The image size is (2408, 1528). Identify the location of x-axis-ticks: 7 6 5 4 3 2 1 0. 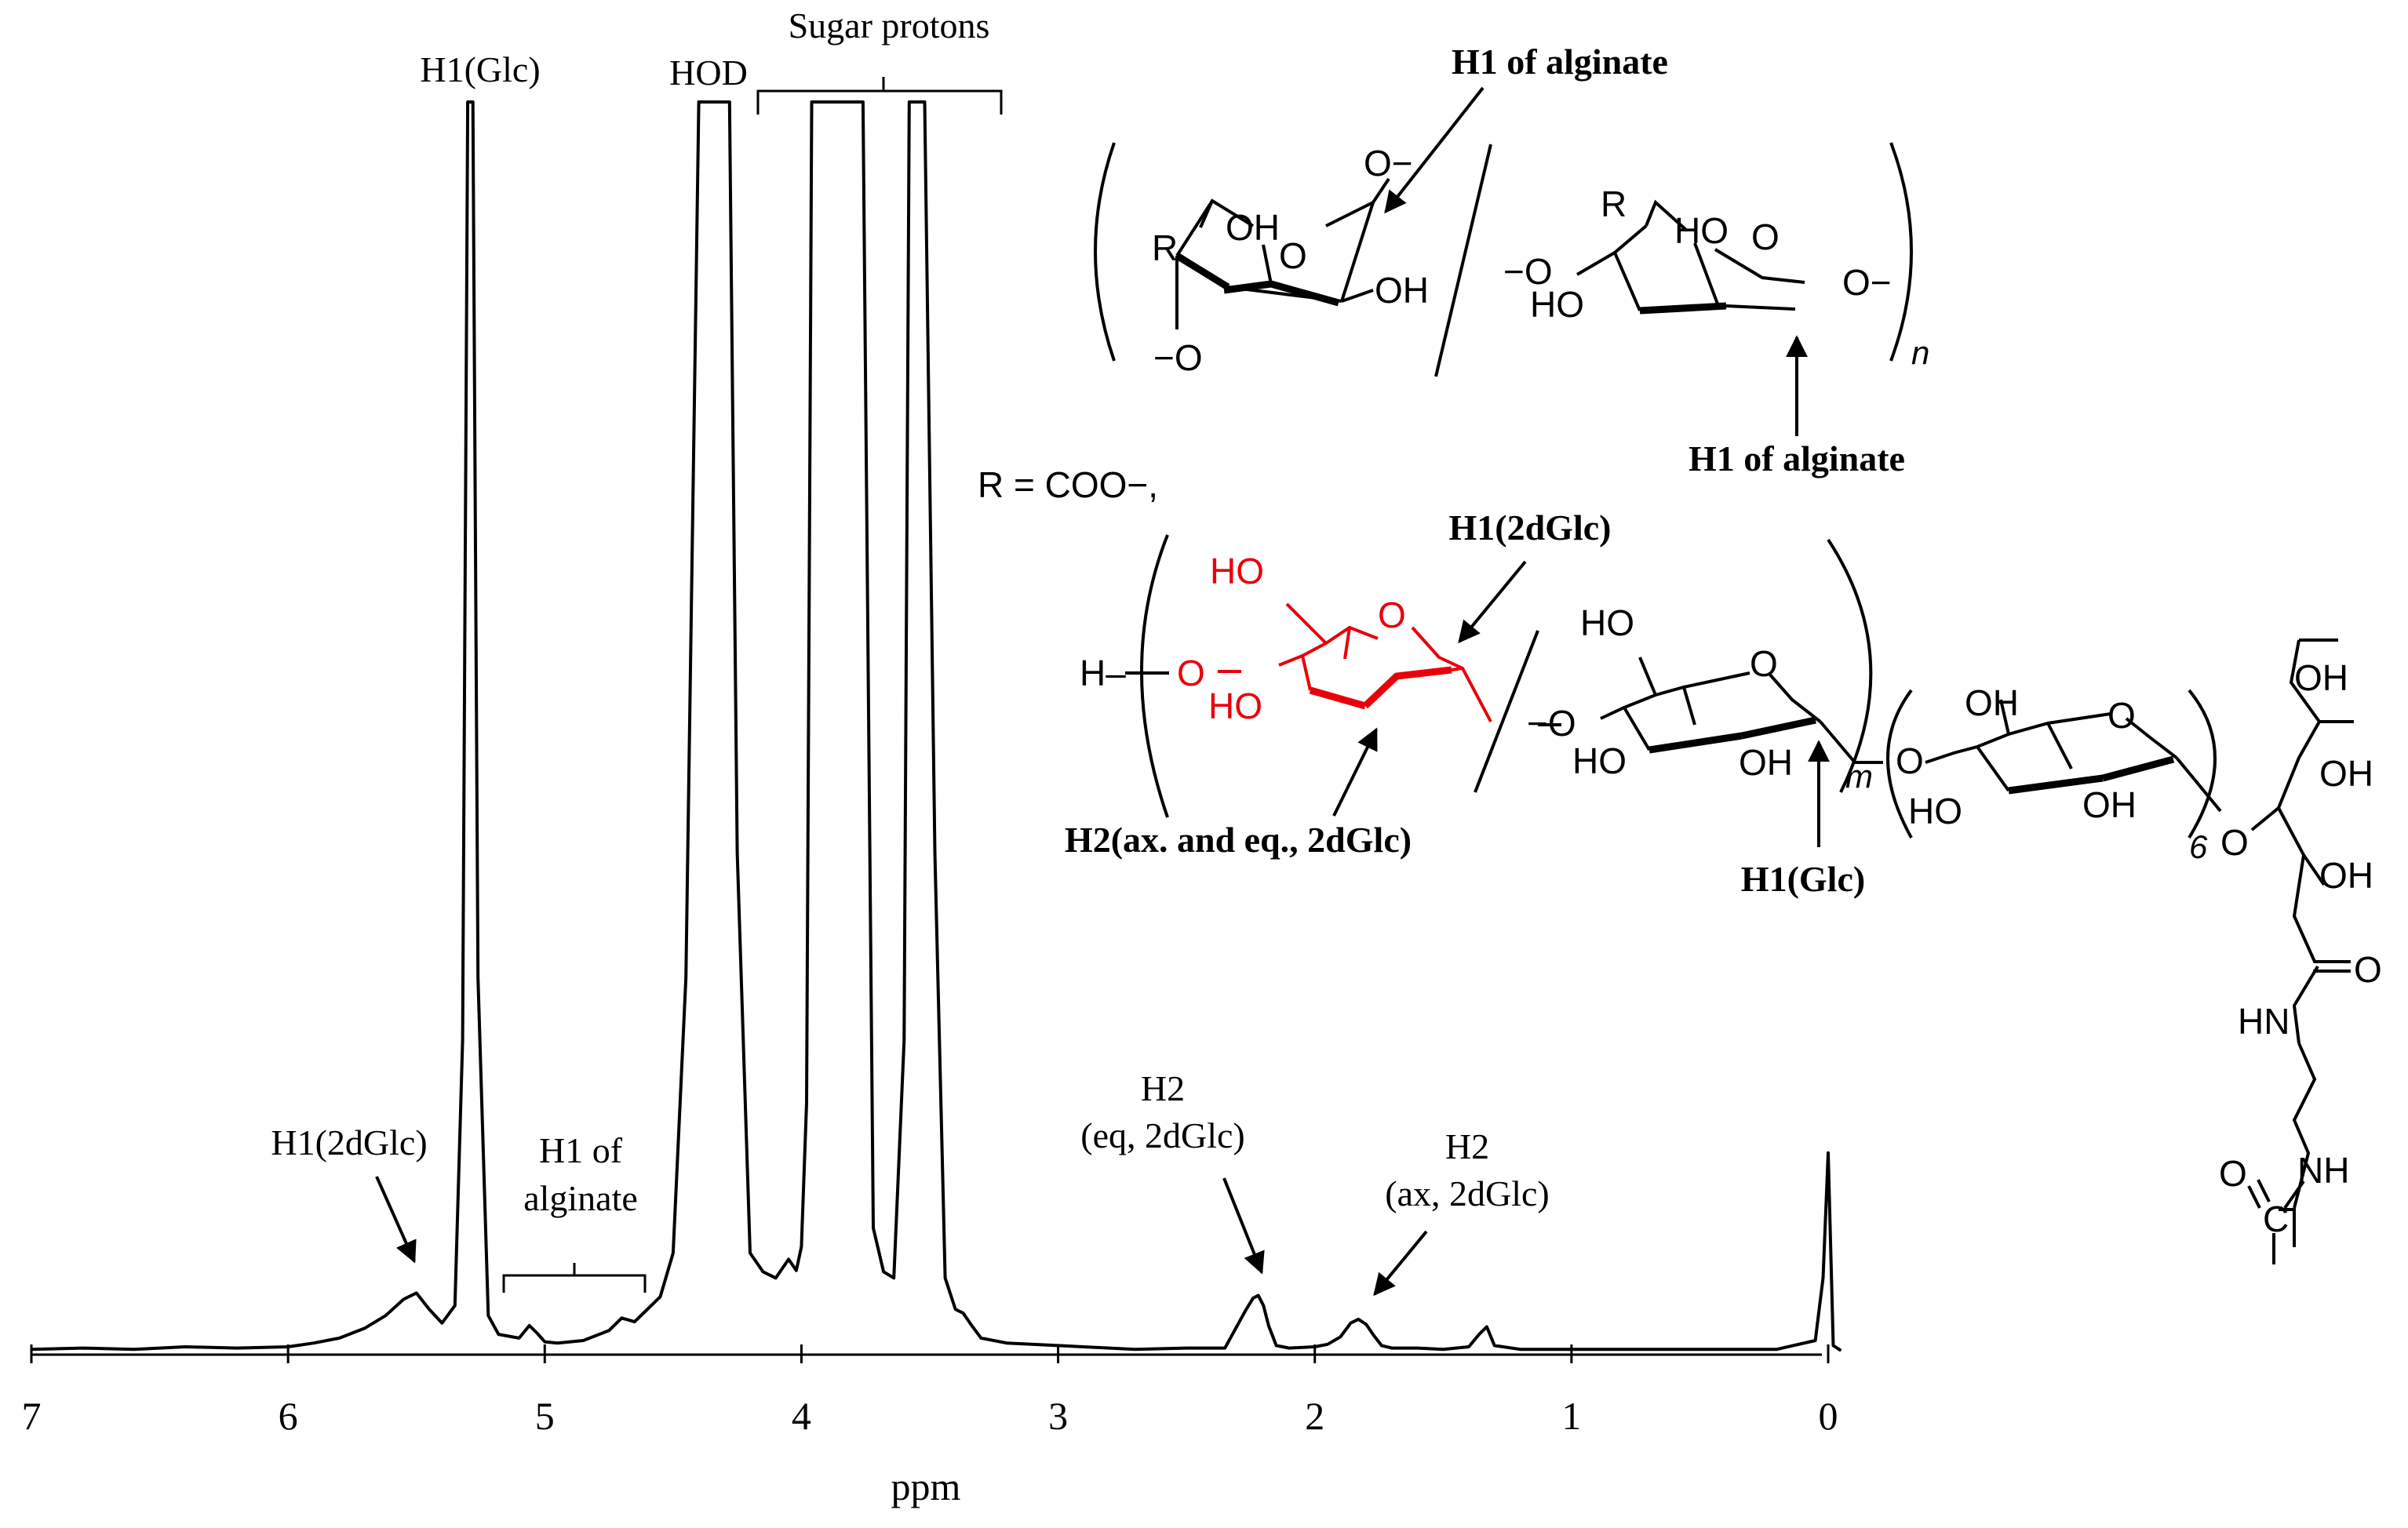
(930, 1391).